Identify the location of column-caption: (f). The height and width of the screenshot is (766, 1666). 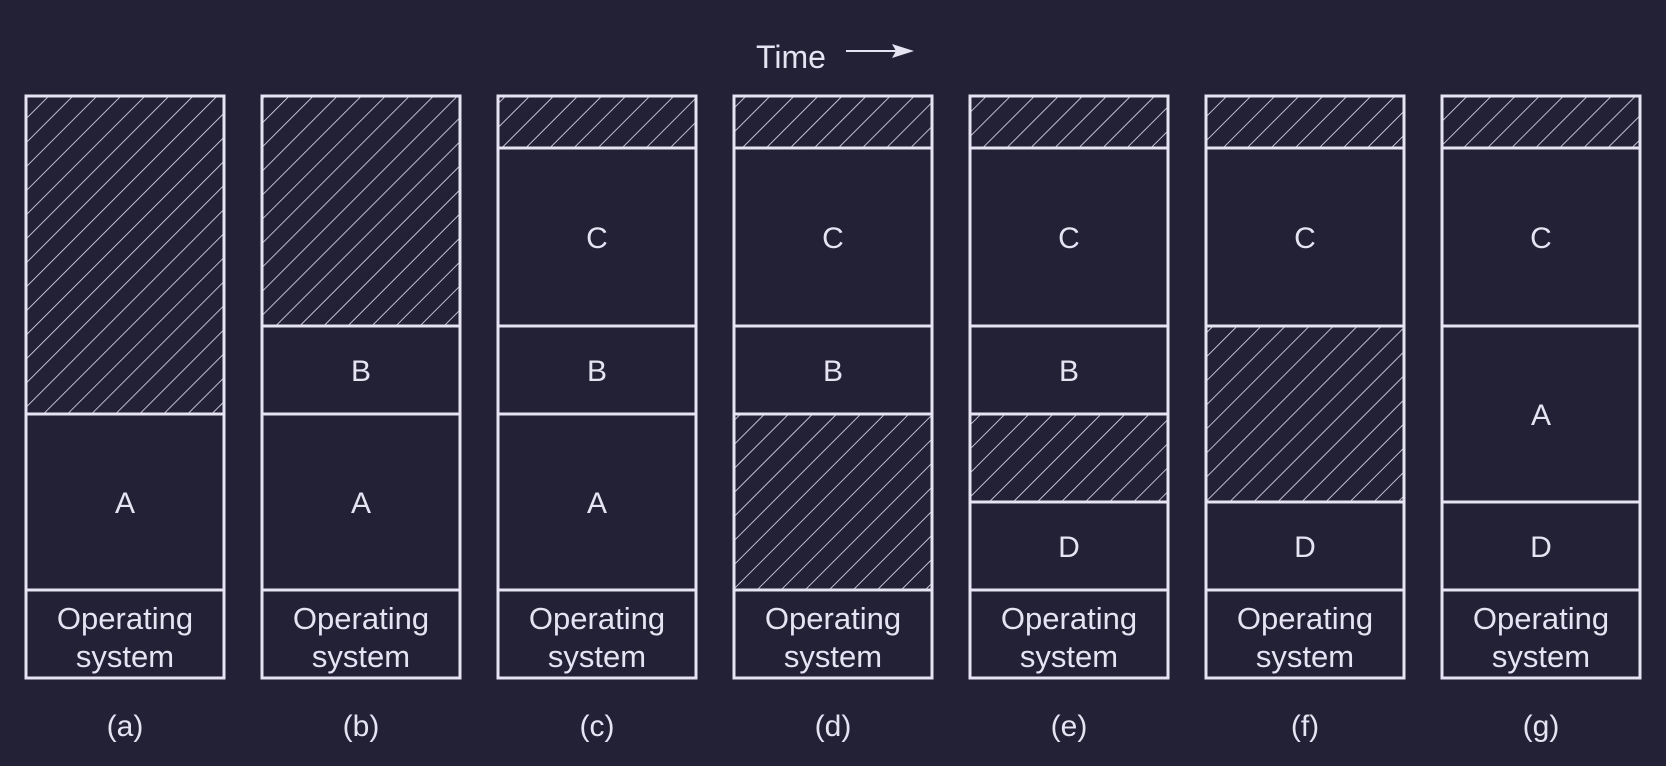
(1305, 726).